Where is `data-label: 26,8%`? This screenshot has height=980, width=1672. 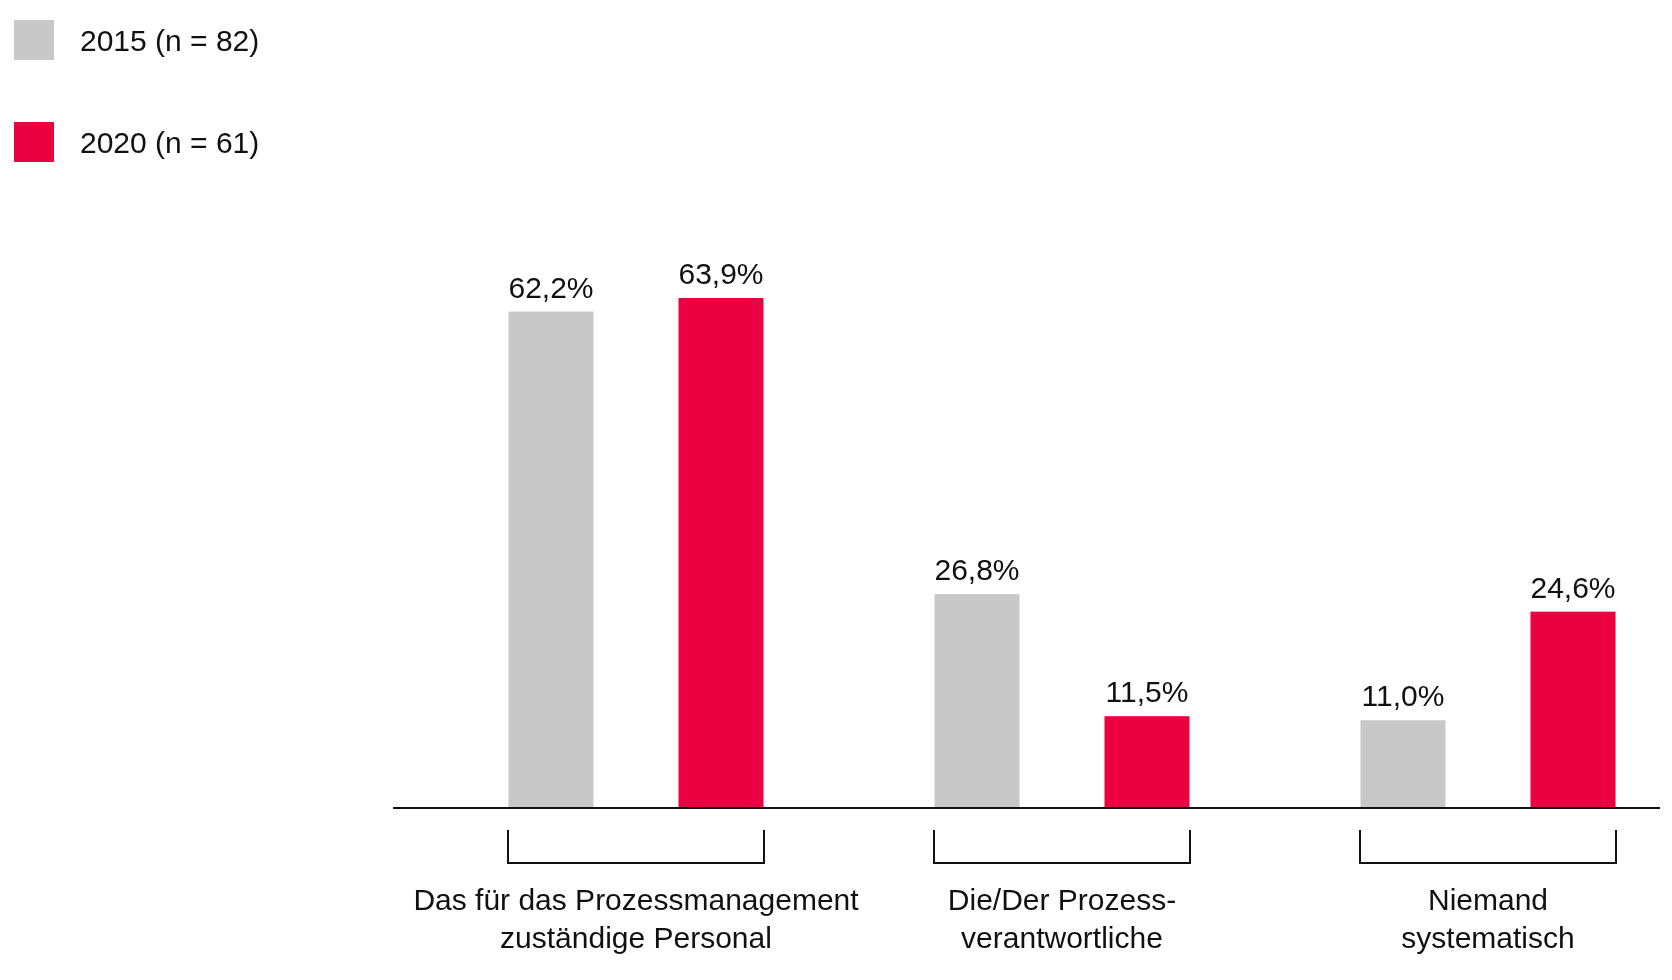
data-label: 26,8% is located at coordinates (977, 570).